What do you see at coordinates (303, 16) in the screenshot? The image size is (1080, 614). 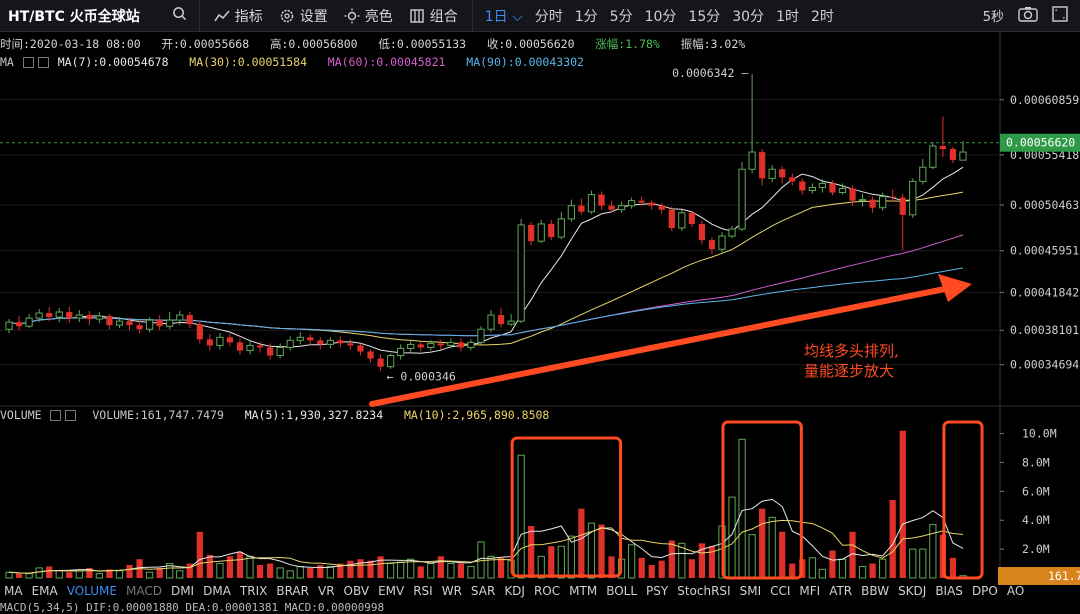 I see `settings-button: 设置` at bounding box center [303, 16].